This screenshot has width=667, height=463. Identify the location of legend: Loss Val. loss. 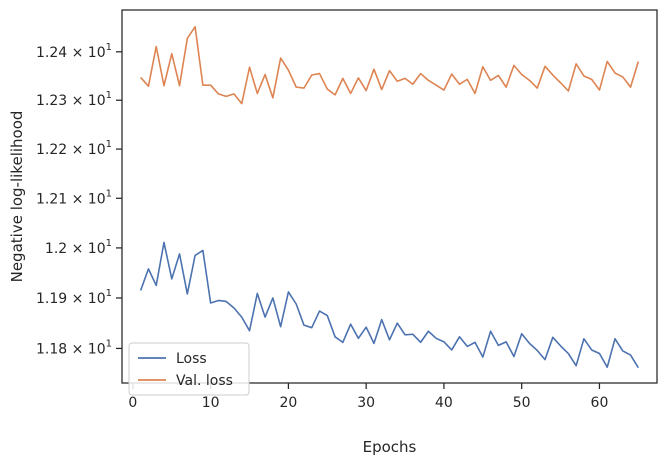
(189, 369).